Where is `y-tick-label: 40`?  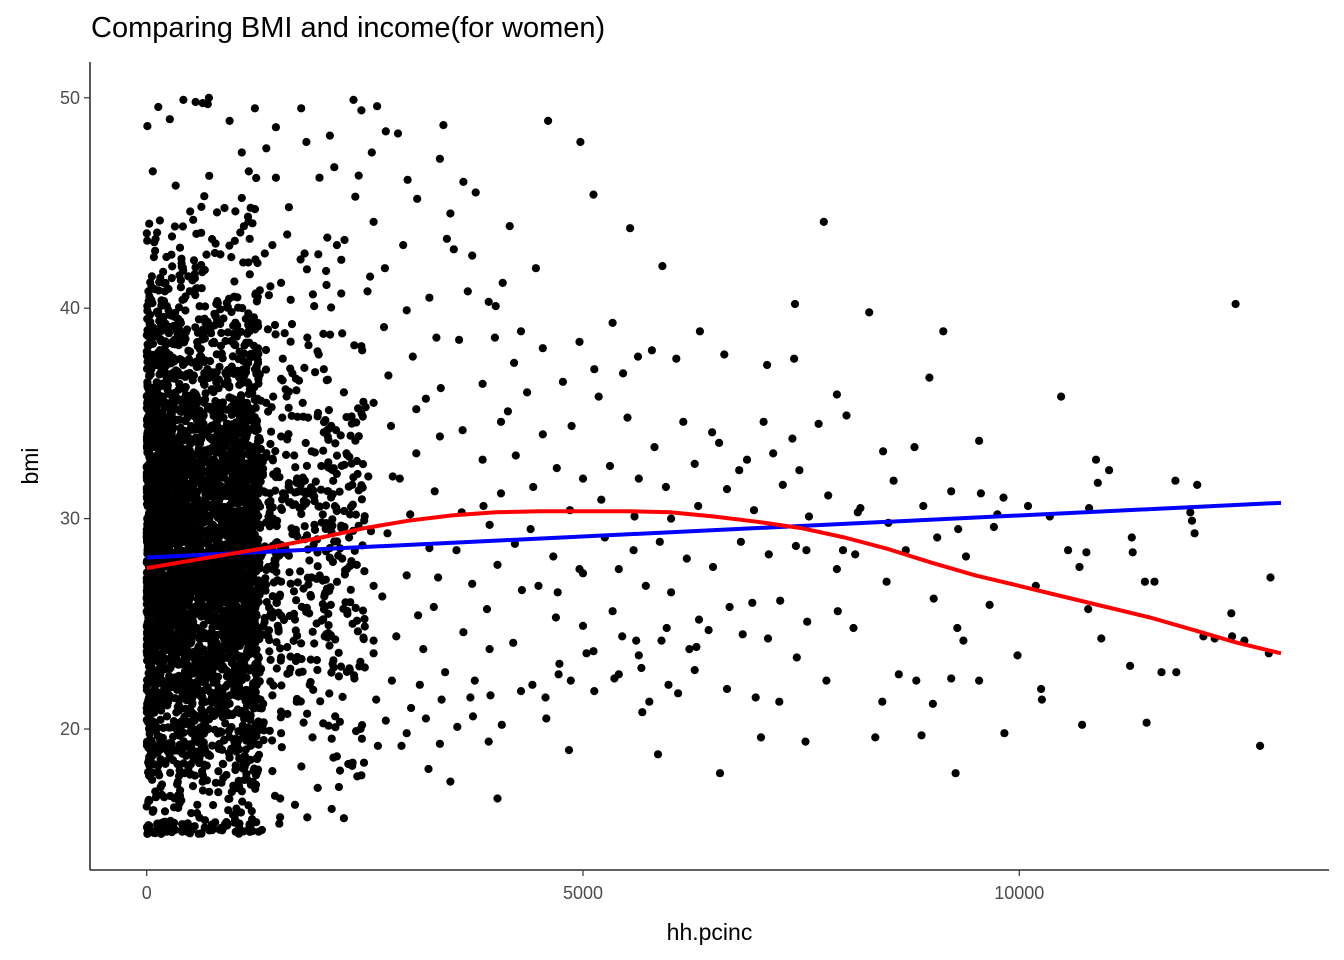
y-tick-label: 40 is located at coordinates (70, 308).